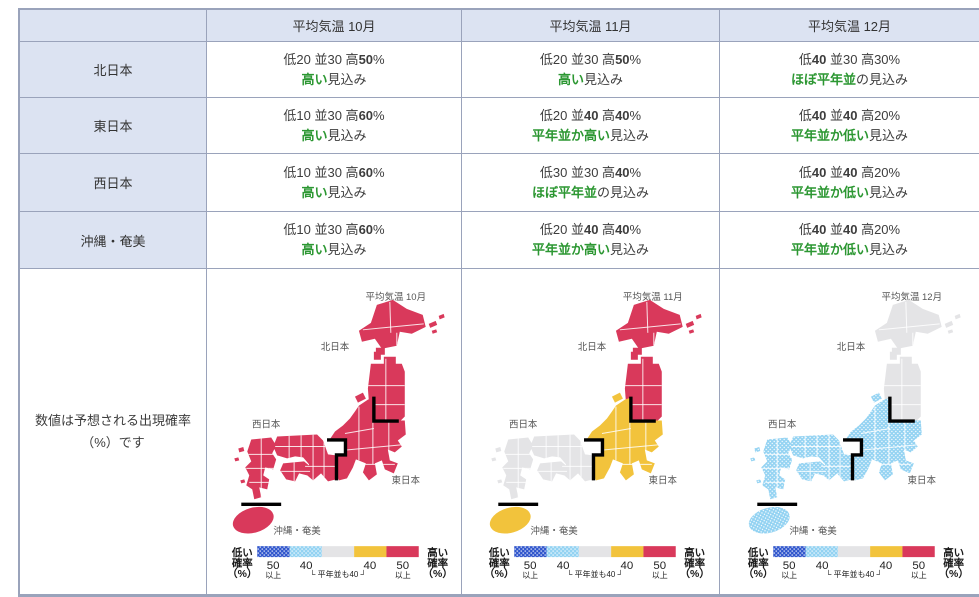 Image resolution: width=979 pixels, height=597 pixels. What do you see at coordinates (334, 70) in the screenshot?
I see `forecast-cell-north-oct: 低20 並30 高50% 高い見込み` at bounding box center [334, 70].